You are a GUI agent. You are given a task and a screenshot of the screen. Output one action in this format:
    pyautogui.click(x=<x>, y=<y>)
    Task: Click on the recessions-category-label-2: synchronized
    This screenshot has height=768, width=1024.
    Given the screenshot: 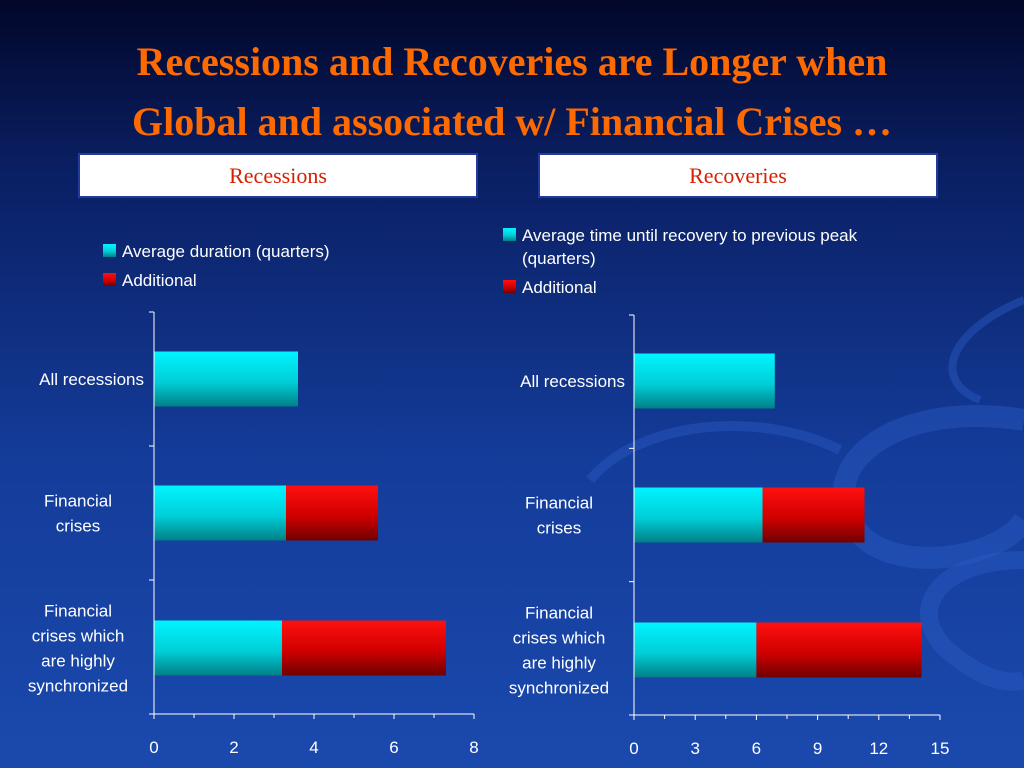 What is the action you would take?
    pyautogui.click(x=78, y=686)
    